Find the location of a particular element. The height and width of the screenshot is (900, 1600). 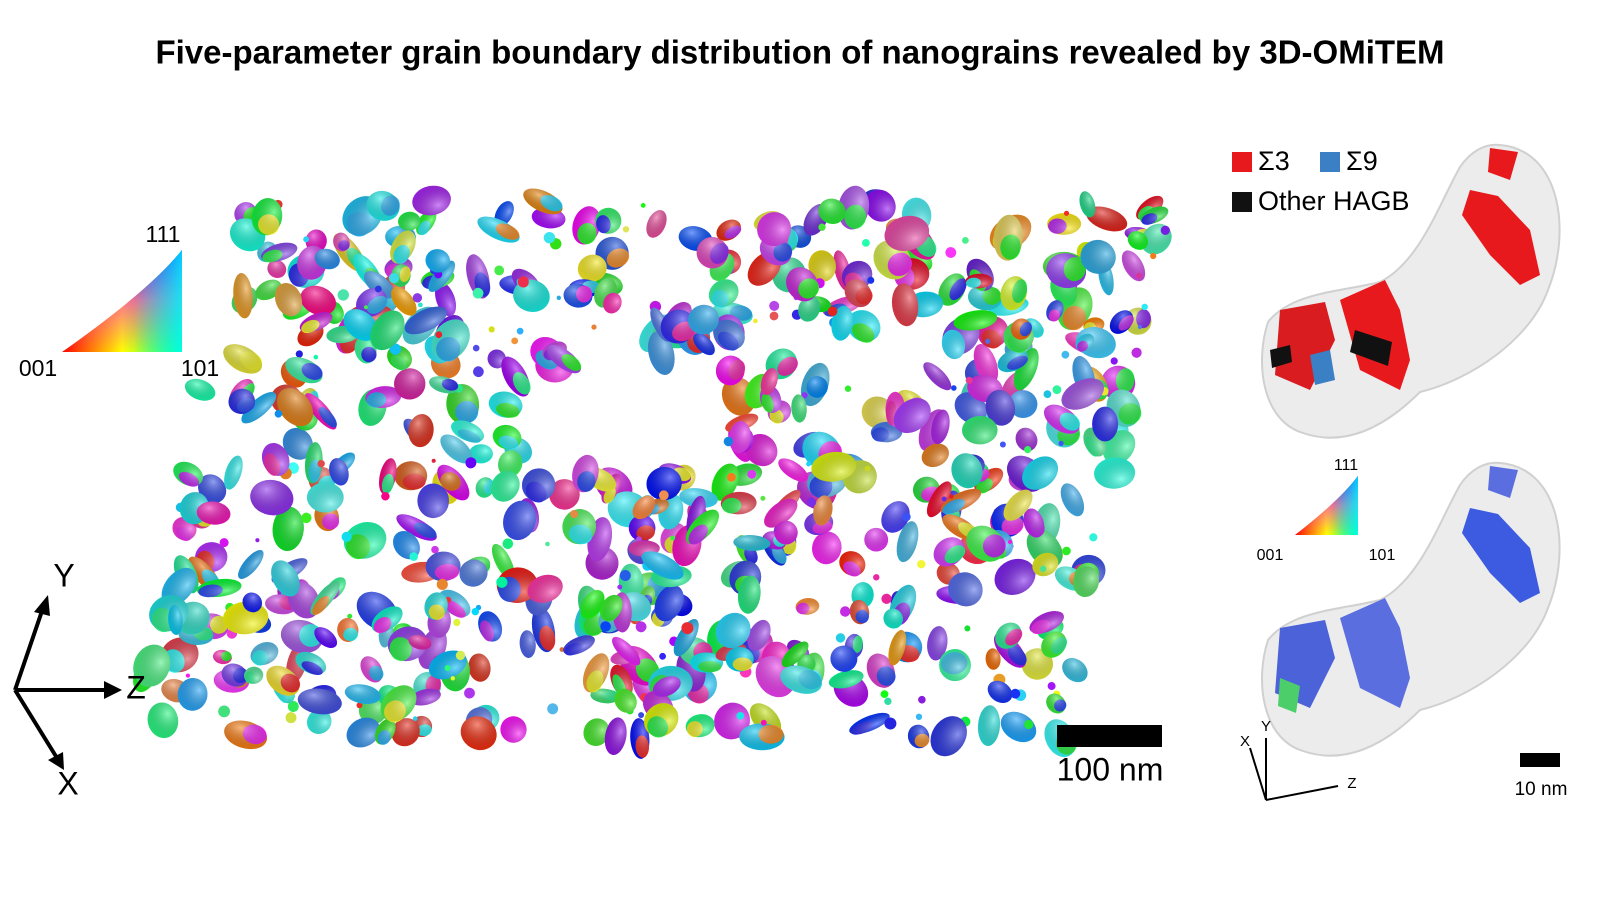

arrow-head is located at coordinates (56, 761).